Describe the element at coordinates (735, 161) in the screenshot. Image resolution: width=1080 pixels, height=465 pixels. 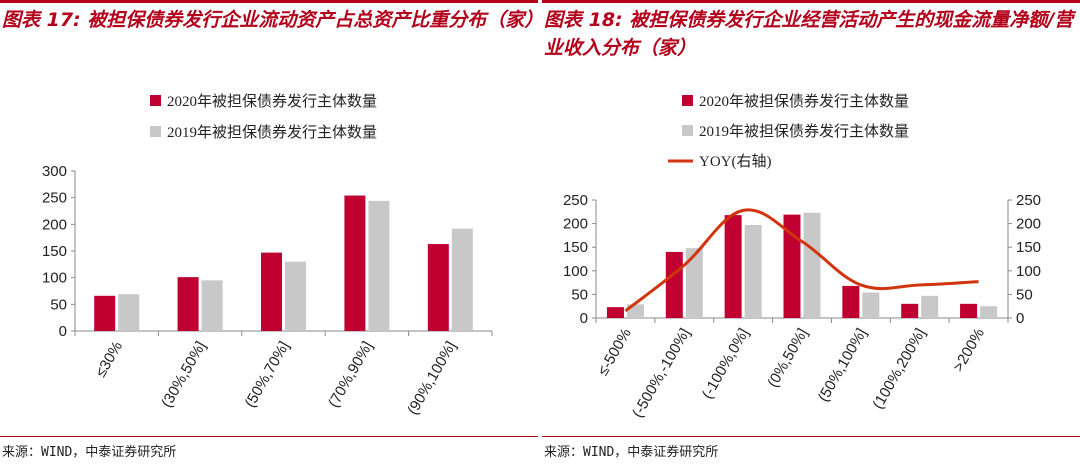
I see `legend-label: YOY(右轴)` at that location.